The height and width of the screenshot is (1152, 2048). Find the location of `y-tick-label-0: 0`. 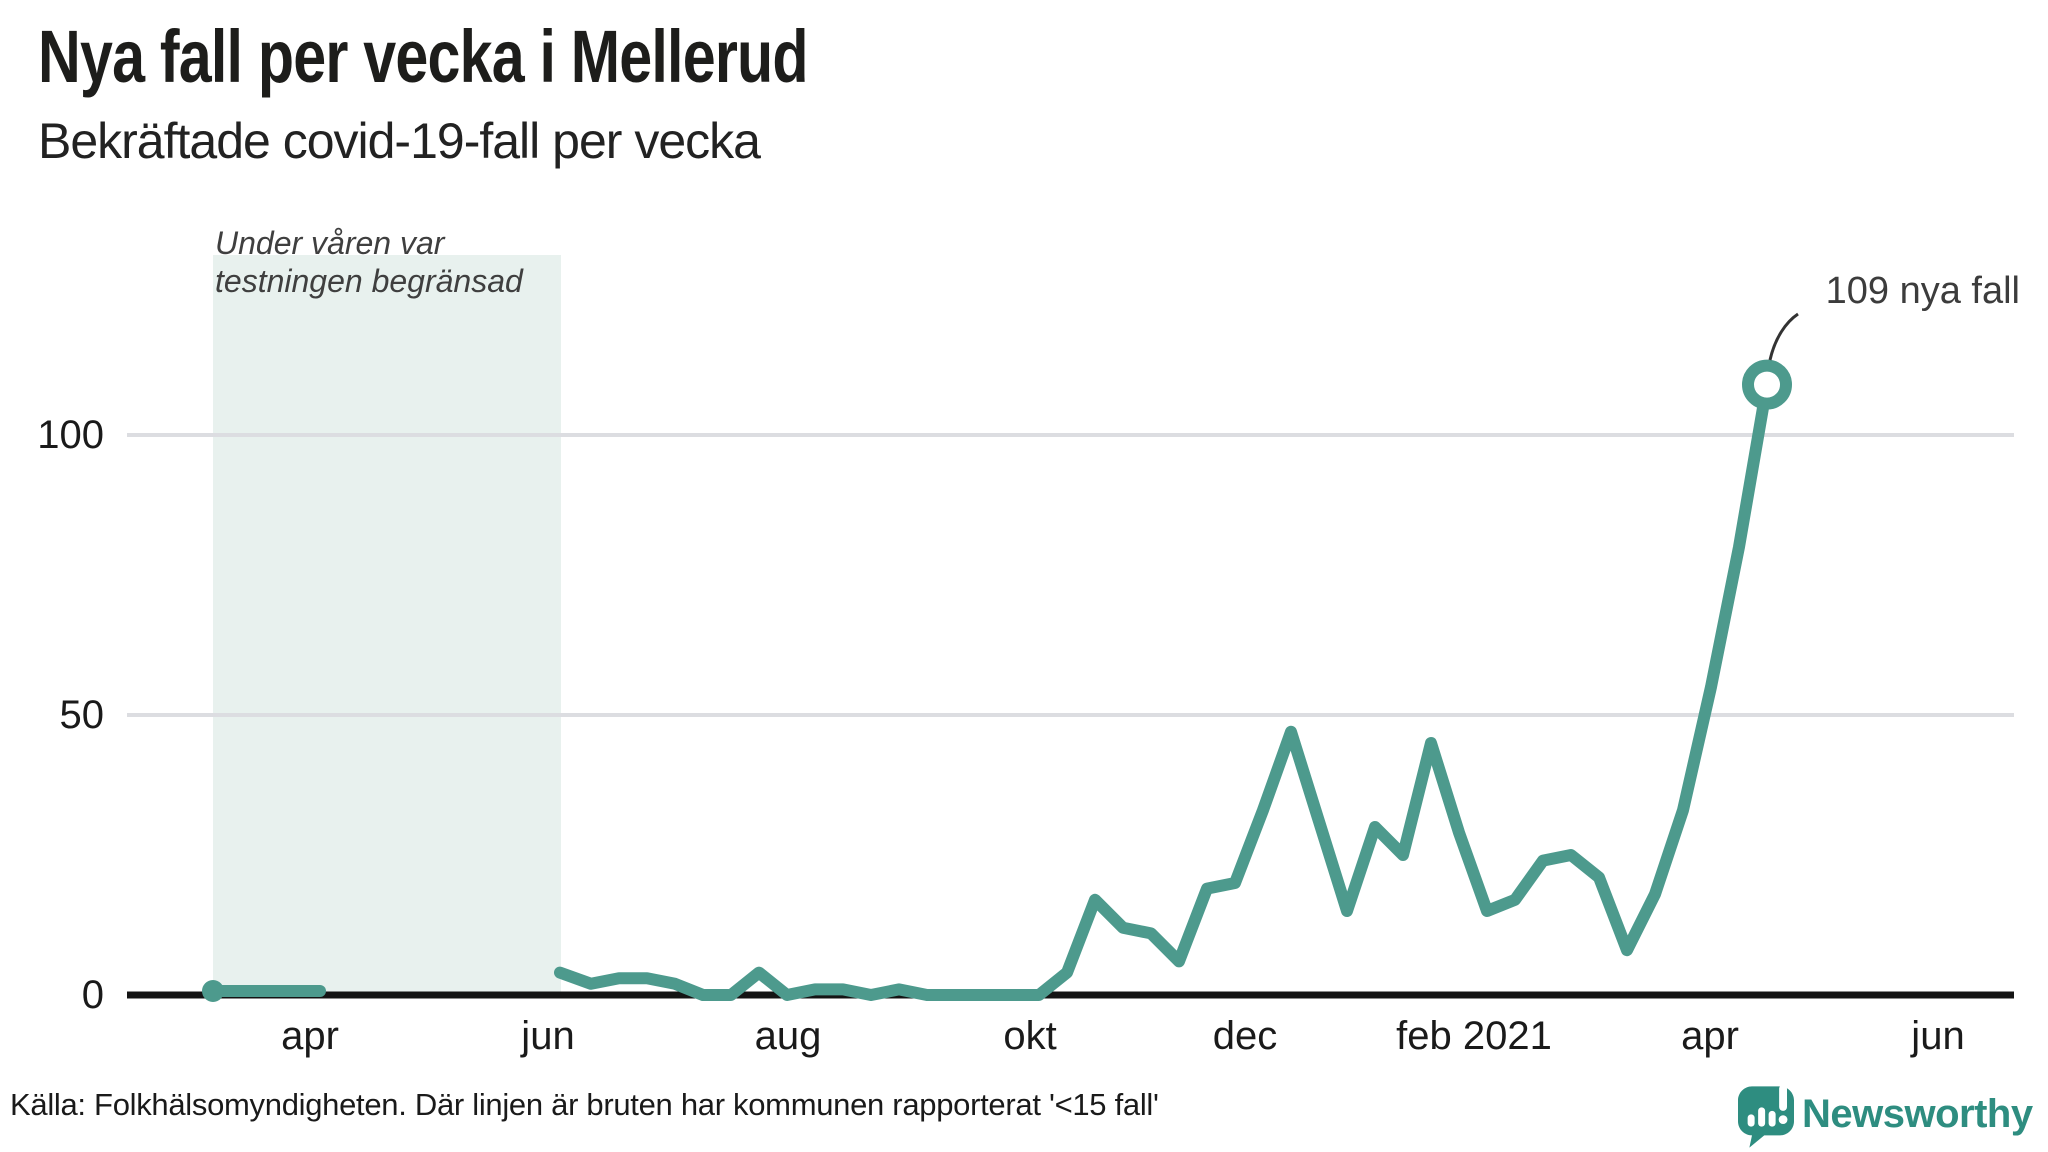

y-tick-label-0: 0 is located at coordinates (92, 995).